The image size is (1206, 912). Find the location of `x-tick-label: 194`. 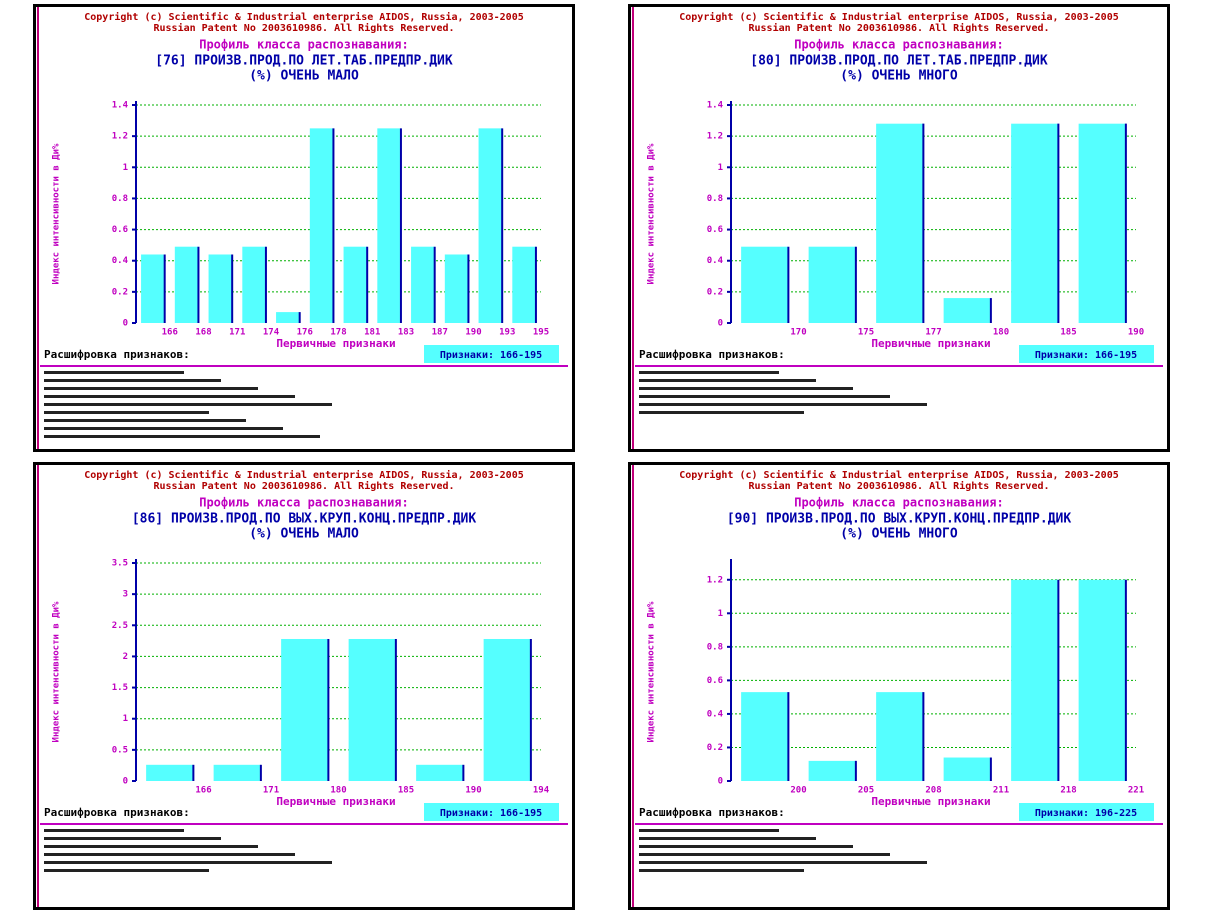

x-tick-label: 194 is located at coordinates (541, 791).